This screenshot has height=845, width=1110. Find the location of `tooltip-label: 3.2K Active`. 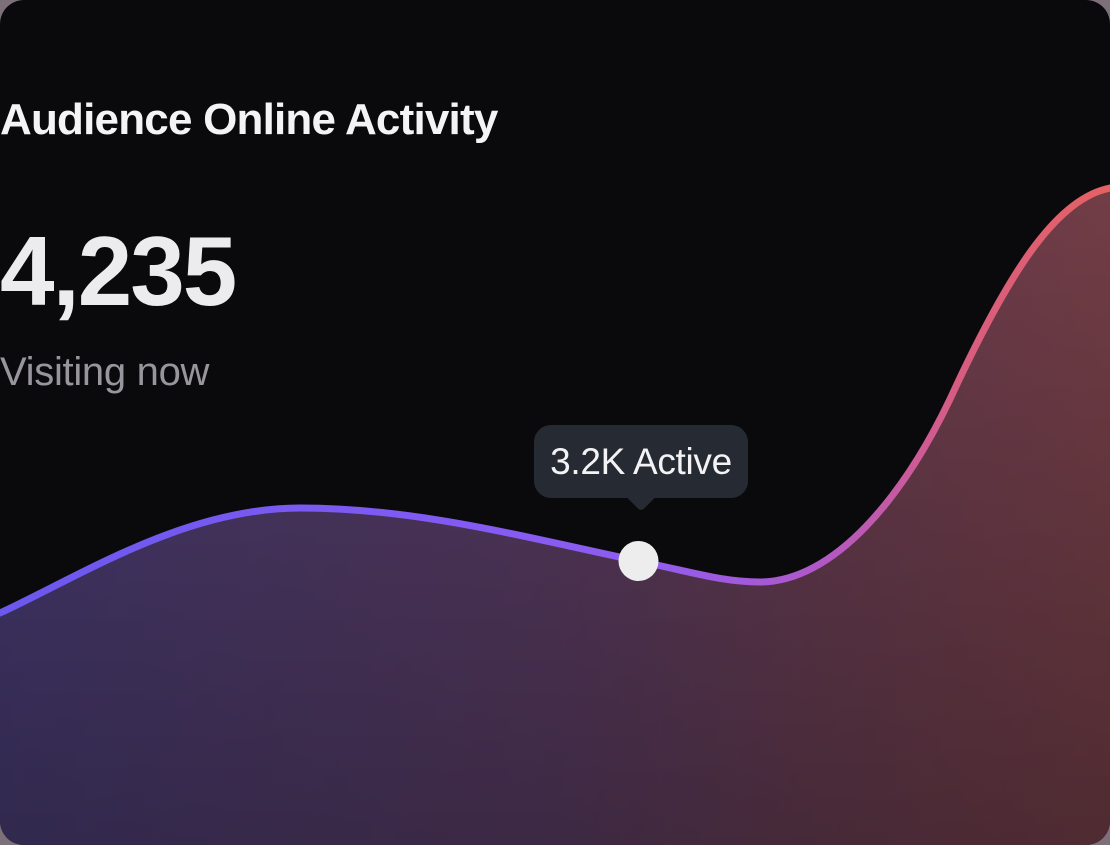

tooltip-label: 3.2K Active is located at coordinates (641, 461).